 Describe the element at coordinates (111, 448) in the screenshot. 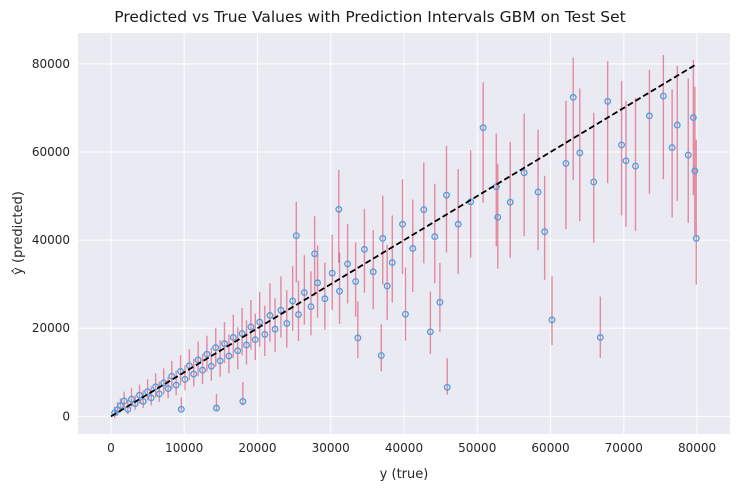

I see `x-tick-label: 0` at that location.